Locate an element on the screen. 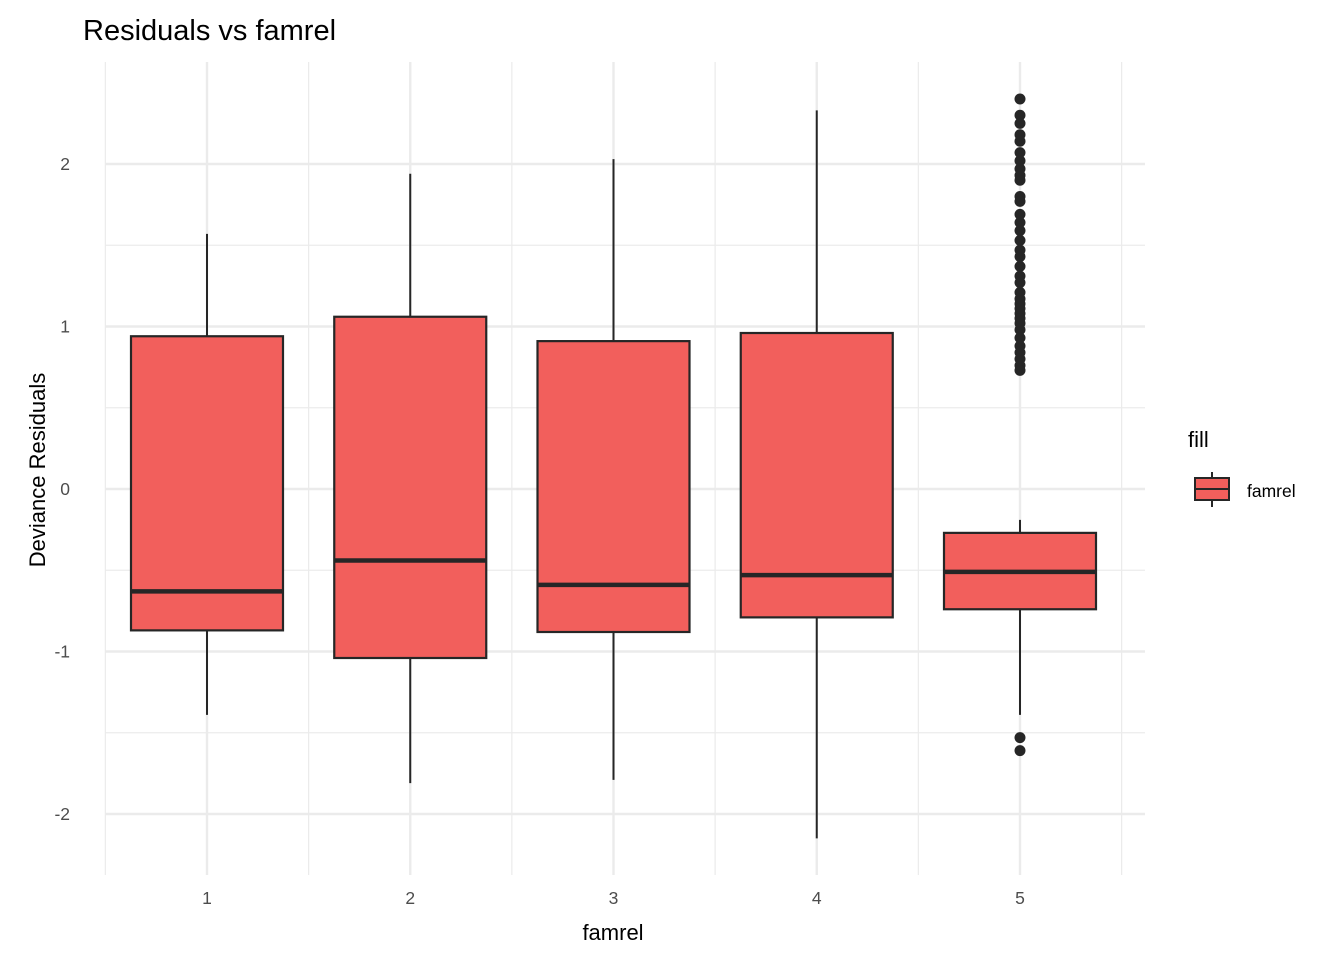 This screenshot has width=1344, height=960. x-tick-label: 2 is located at coordinates (410, 898).